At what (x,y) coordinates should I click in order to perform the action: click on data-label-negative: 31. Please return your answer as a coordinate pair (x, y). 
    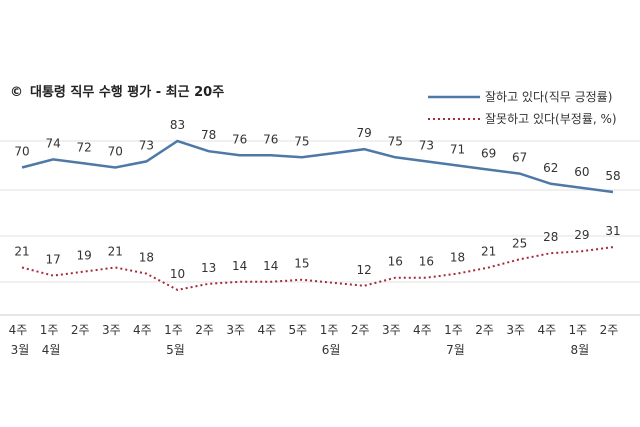
    Looking at the image, I should click on (612, 231).